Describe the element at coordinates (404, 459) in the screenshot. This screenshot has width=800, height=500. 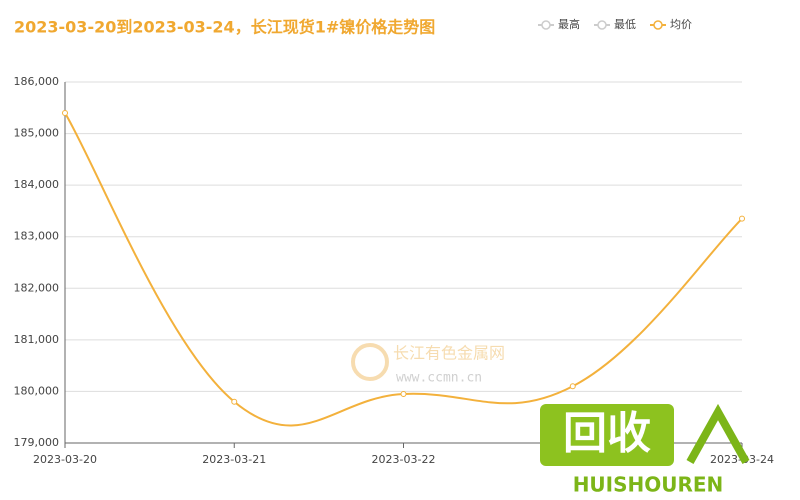
I see `x-tick-label: 2023-03-22` at that location.